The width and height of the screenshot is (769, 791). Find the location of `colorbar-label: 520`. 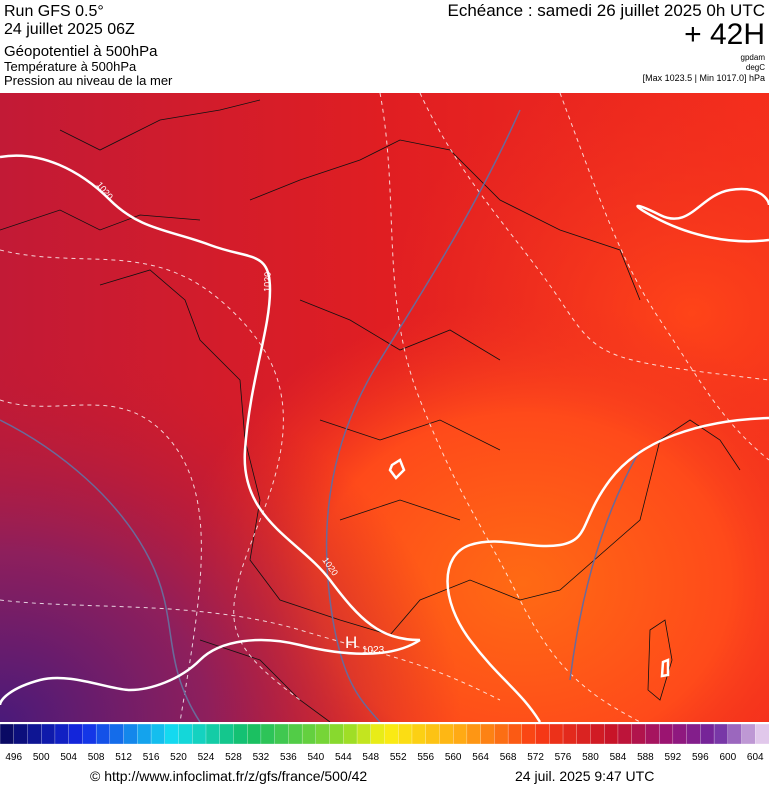

colorbar-label: 520 is located at coordinates (178, 757).